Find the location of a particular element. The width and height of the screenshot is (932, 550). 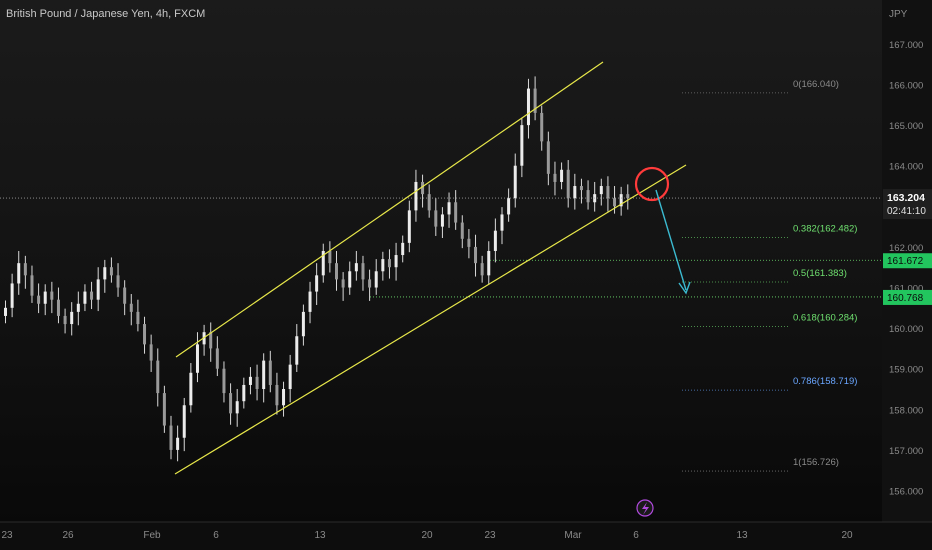

time-tick-label: 23 is located at coordinates (490, 535).